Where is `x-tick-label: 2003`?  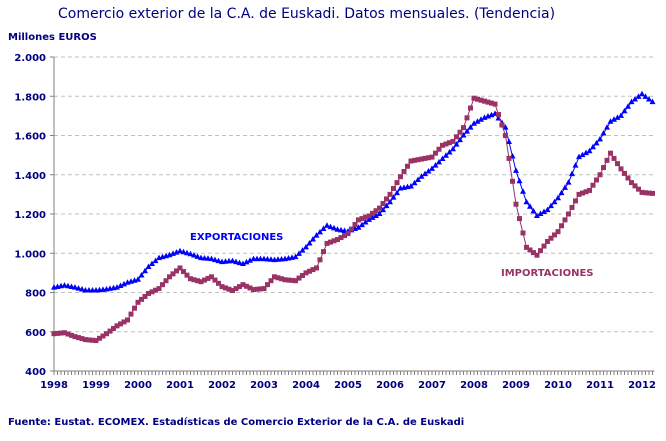
x-tick-label: 2003 is located at coordinates (264, 385).